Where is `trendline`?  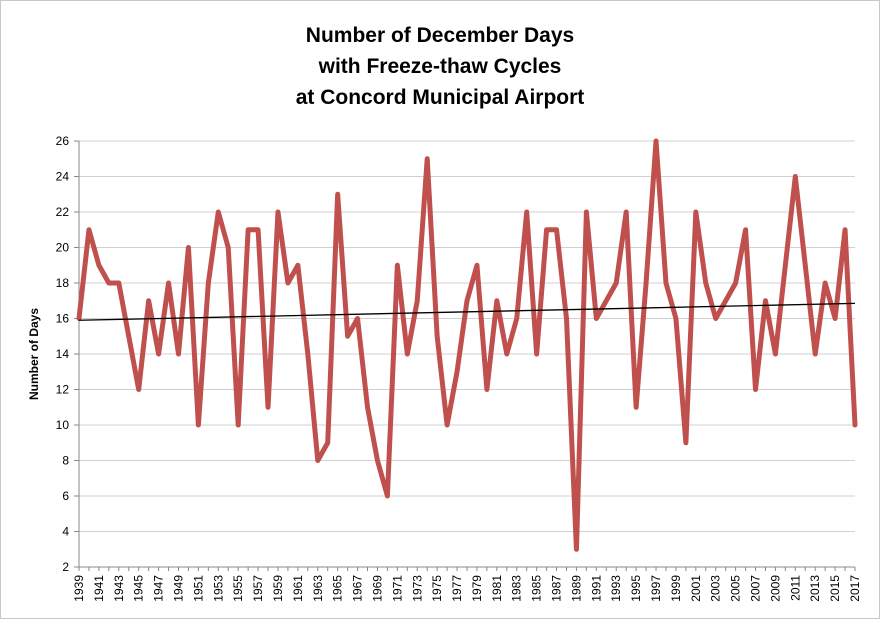
trendline is located at coordinates (467, 311).